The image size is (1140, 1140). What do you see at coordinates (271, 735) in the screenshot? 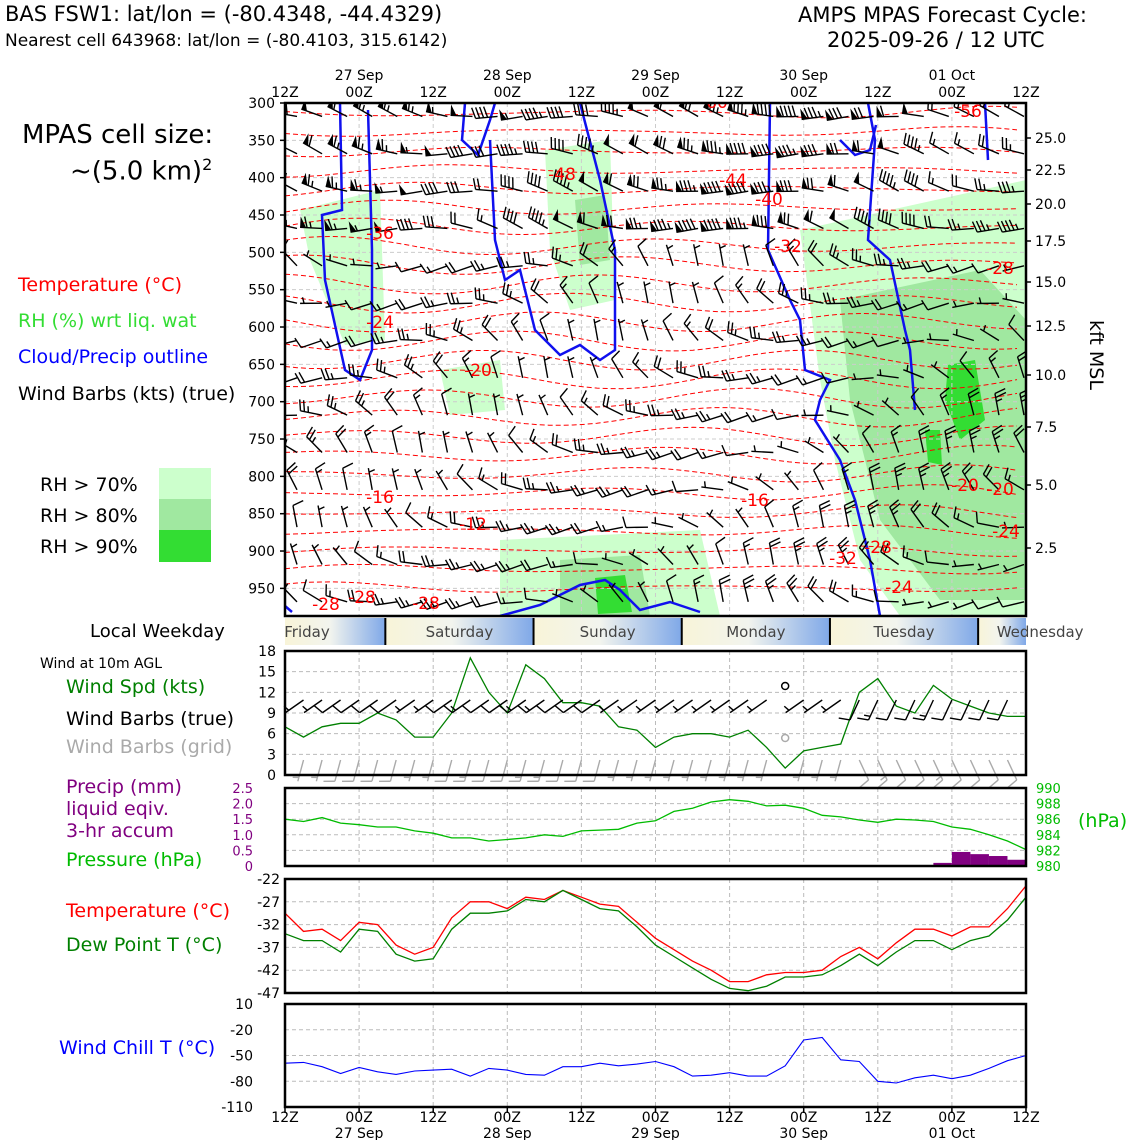
I see `wind-tick-label: 6` at bounding box center [271, 735].